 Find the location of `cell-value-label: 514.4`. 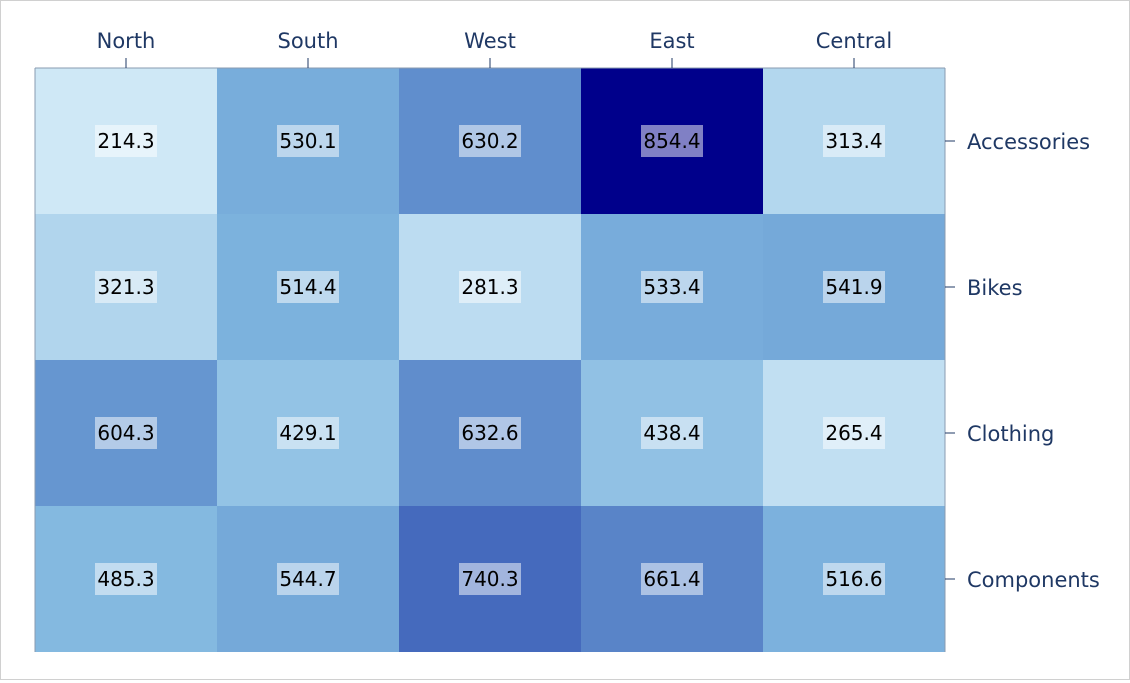

cell-value-label: 514.4 is located at coordinates (307, 287).